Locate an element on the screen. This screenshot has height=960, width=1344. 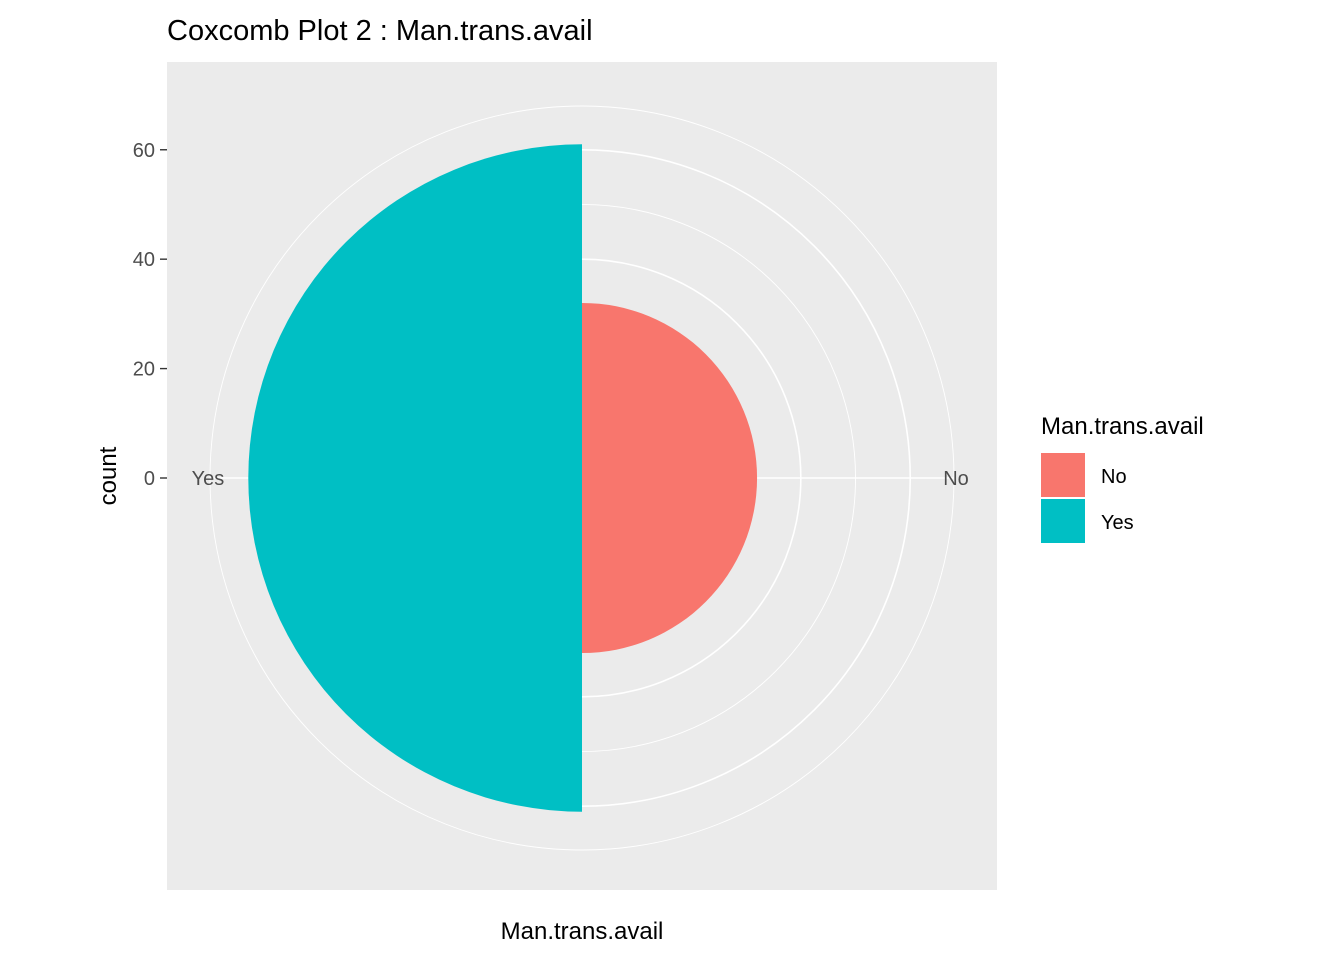
x-axis-title: Man.trans.avail is located at coordinates (582, 931).